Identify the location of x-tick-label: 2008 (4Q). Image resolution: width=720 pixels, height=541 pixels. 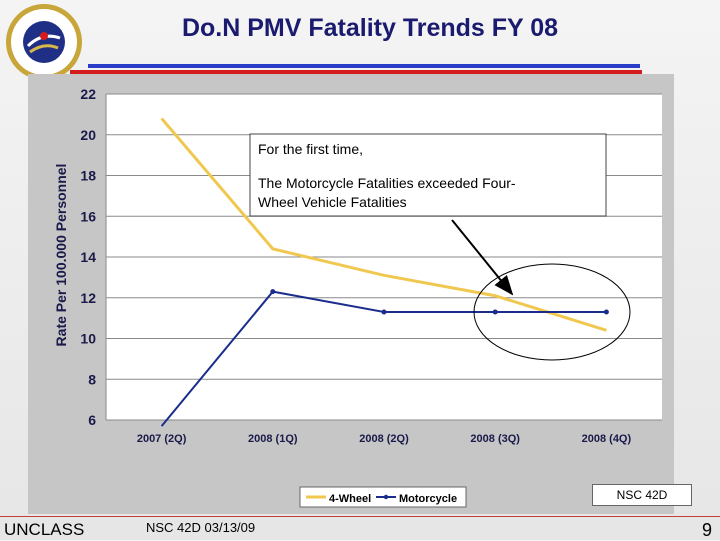
(607, 439).